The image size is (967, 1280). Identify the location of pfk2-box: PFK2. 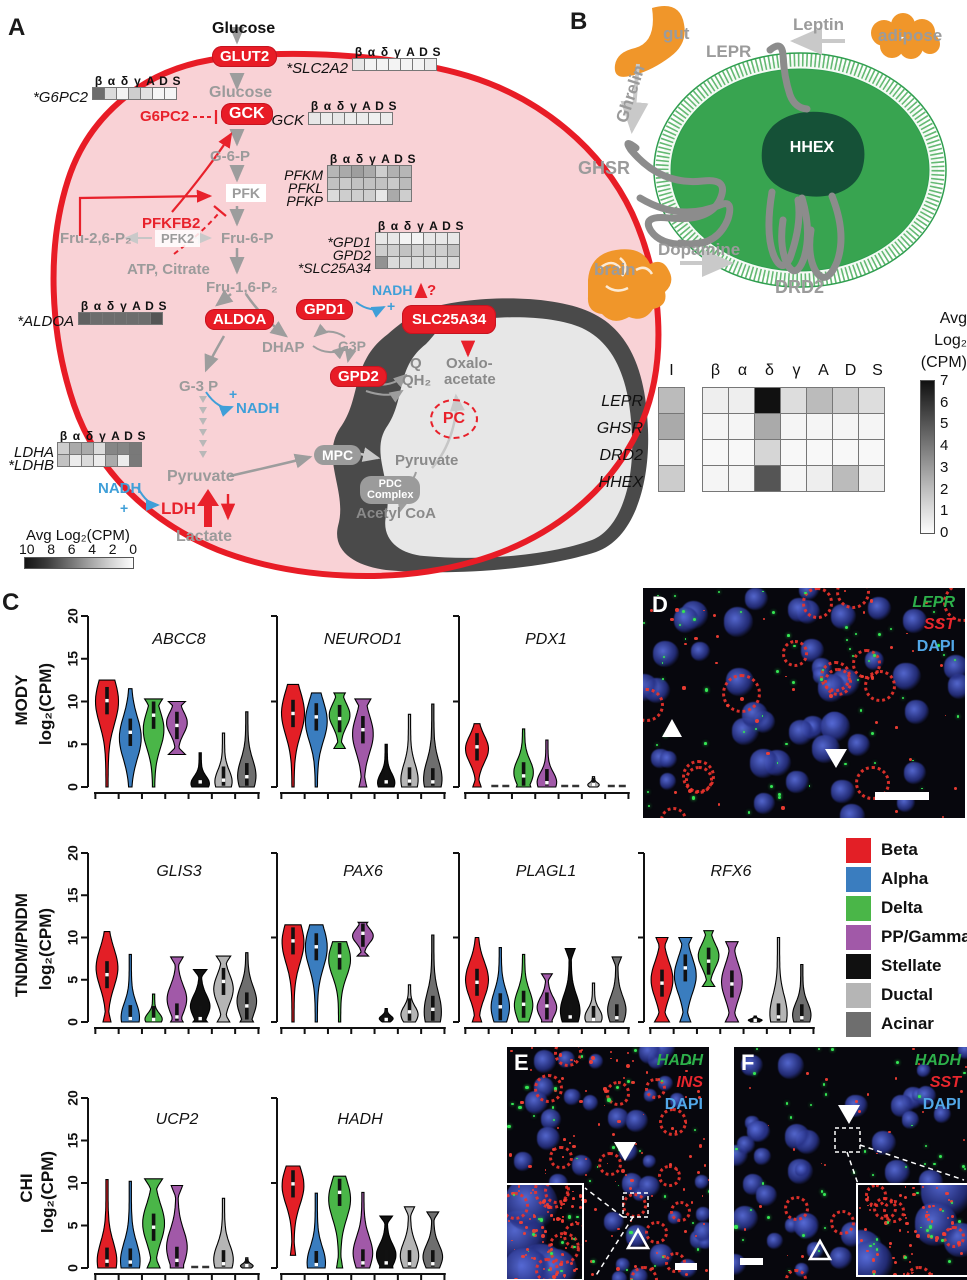
(178, 238).